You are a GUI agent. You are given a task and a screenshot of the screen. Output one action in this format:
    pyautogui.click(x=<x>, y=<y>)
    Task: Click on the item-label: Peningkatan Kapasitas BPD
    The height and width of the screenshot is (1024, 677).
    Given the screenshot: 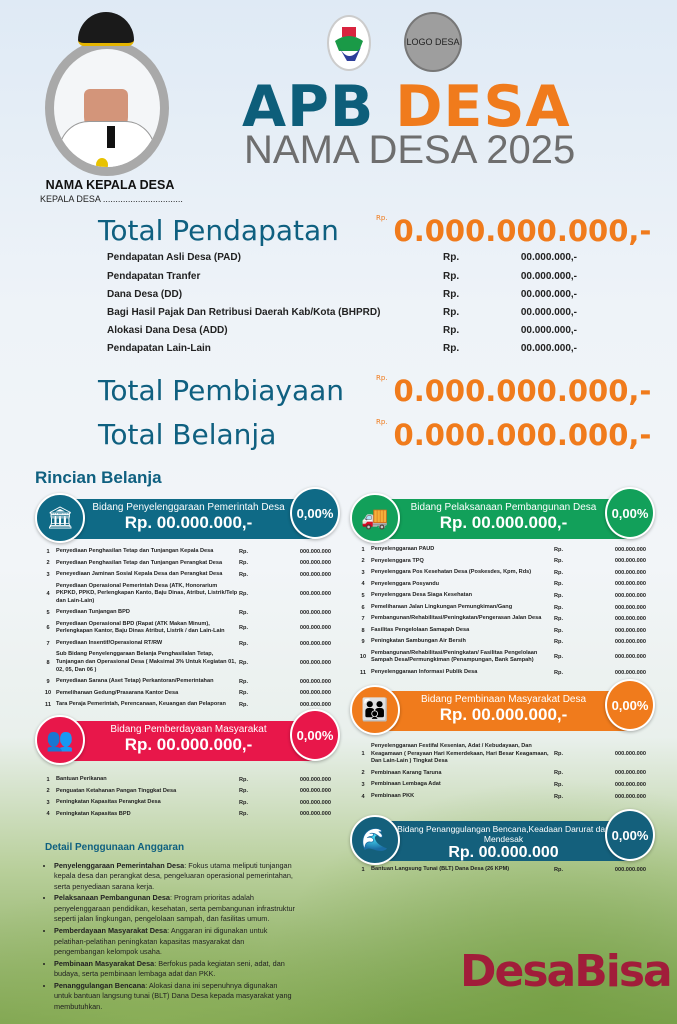 What is the action you would take?
    pyautogui.click(x=93, y=813)
    